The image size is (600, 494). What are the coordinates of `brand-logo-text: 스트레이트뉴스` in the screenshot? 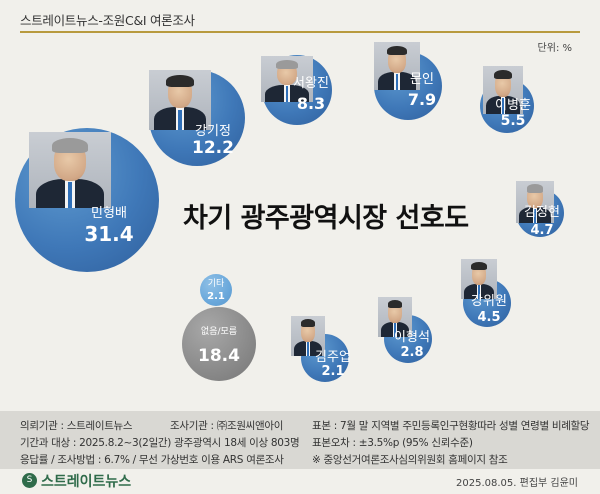 It's located at (86, 482).